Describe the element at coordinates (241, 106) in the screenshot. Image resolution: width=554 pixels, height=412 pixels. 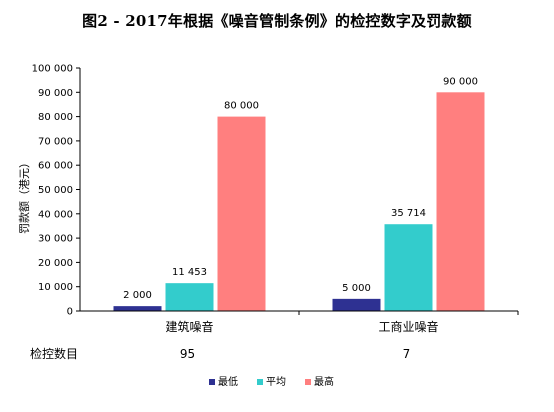
I see `bar-value-label: 80 000` at that location.